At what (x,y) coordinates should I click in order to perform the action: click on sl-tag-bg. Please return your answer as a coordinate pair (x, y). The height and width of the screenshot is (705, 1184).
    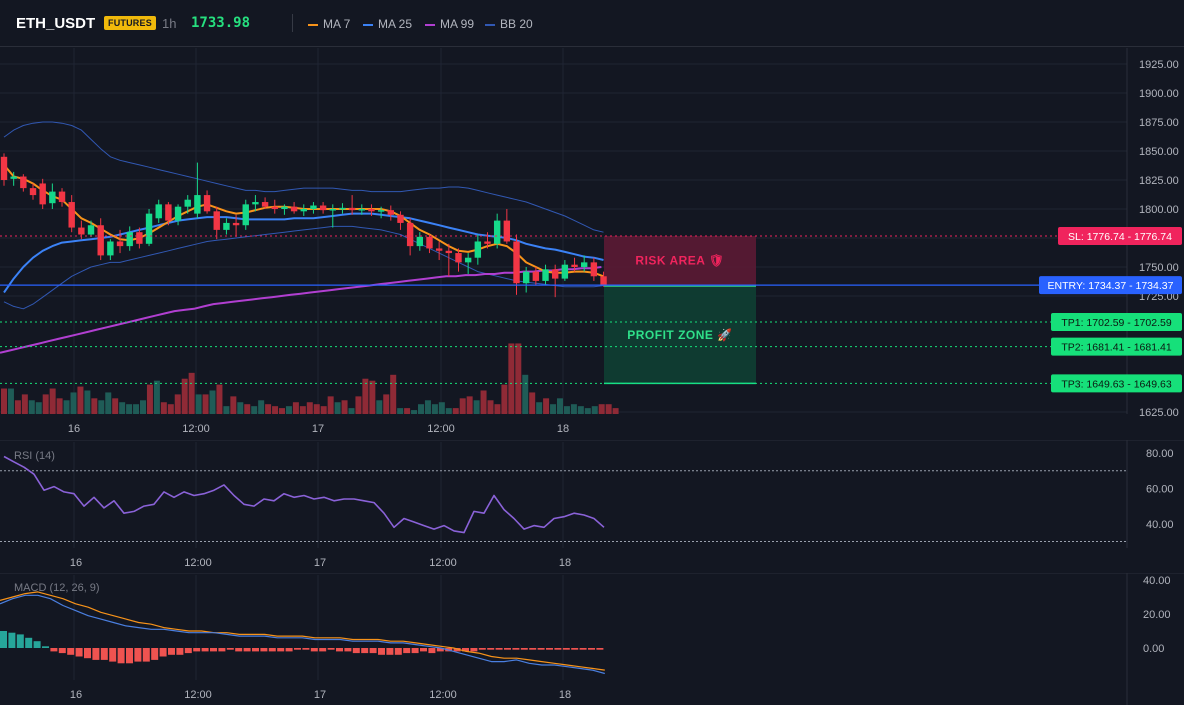
    Looking at the image, I should click on (1120, 235).